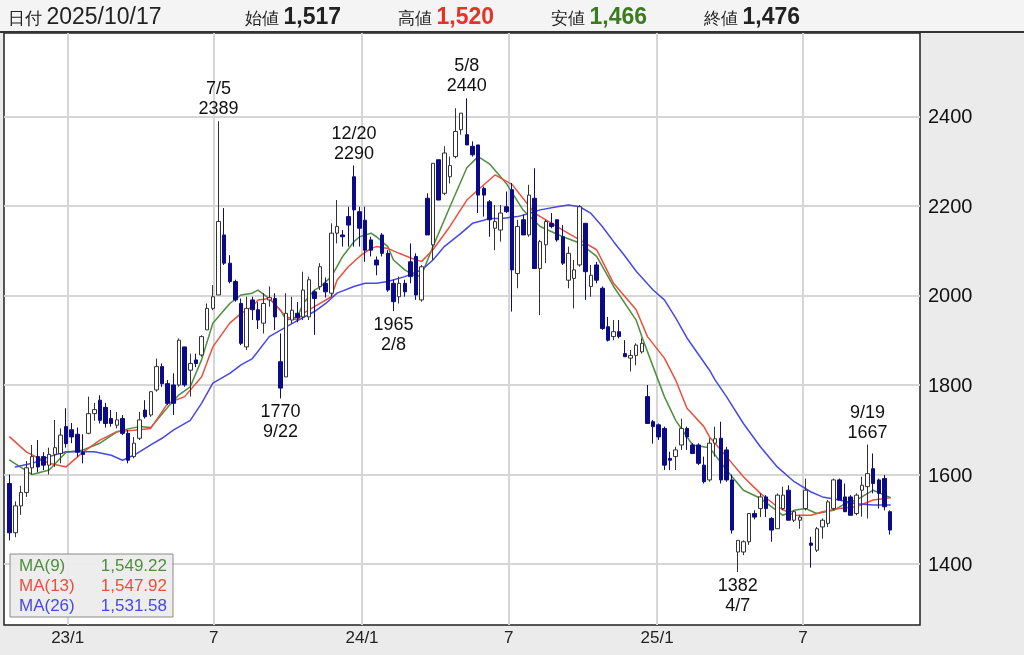  I want to click on annotation: 1,549.22, so click(133, 565).